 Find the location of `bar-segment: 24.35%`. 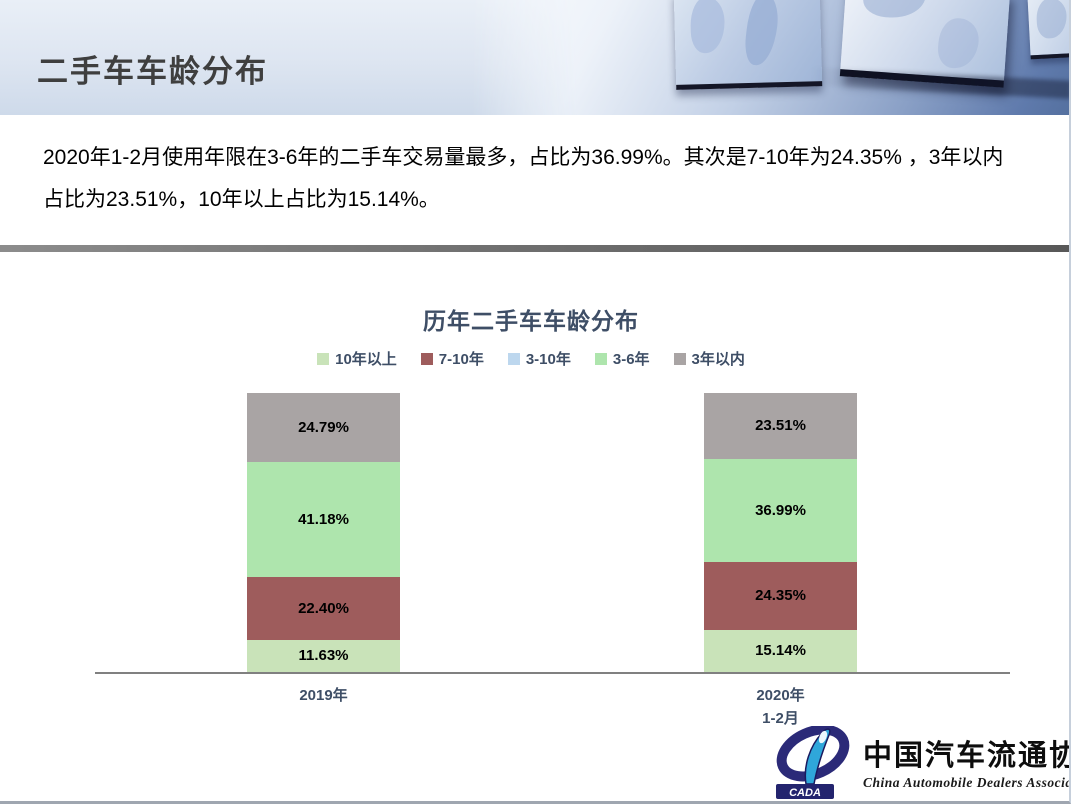

bar-segment: 24.35% is located at coordinates (780, 595).